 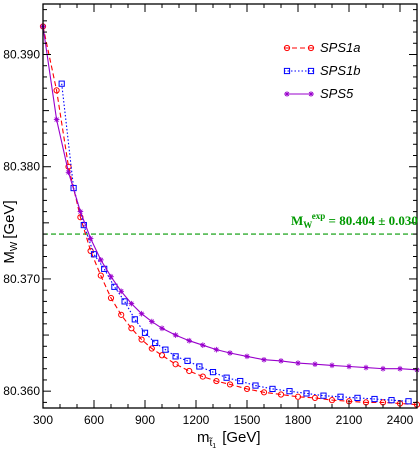 What do you see at coordinates (21, 391) in the screenshot?
I see `y-tick-label: 80.360` at bounding box center [21, 391].